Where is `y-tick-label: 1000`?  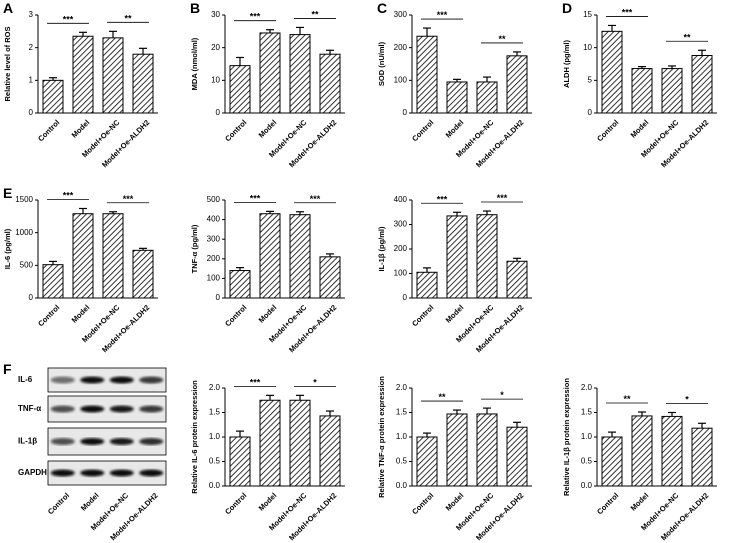 y-tick-label: 1000 is located at coordinates (24, 232).